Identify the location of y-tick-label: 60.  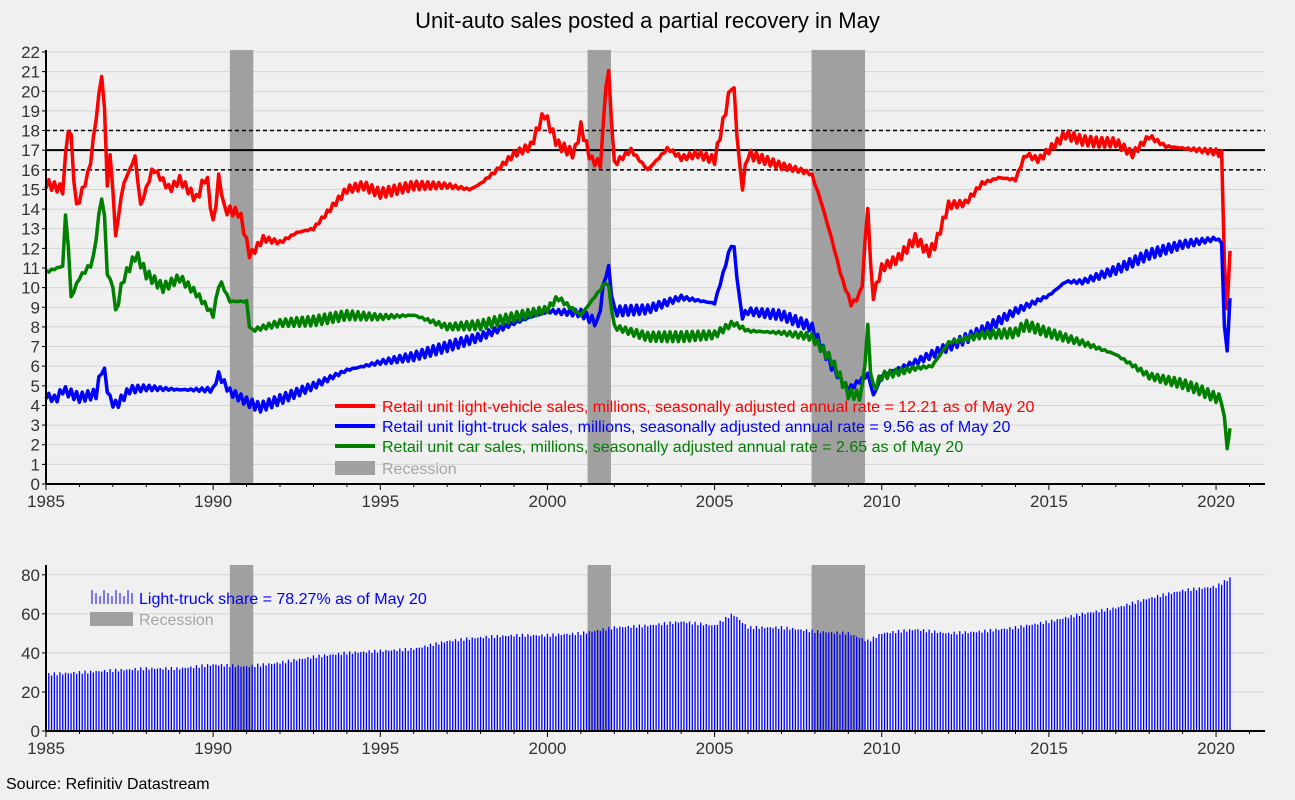
(30, 614).